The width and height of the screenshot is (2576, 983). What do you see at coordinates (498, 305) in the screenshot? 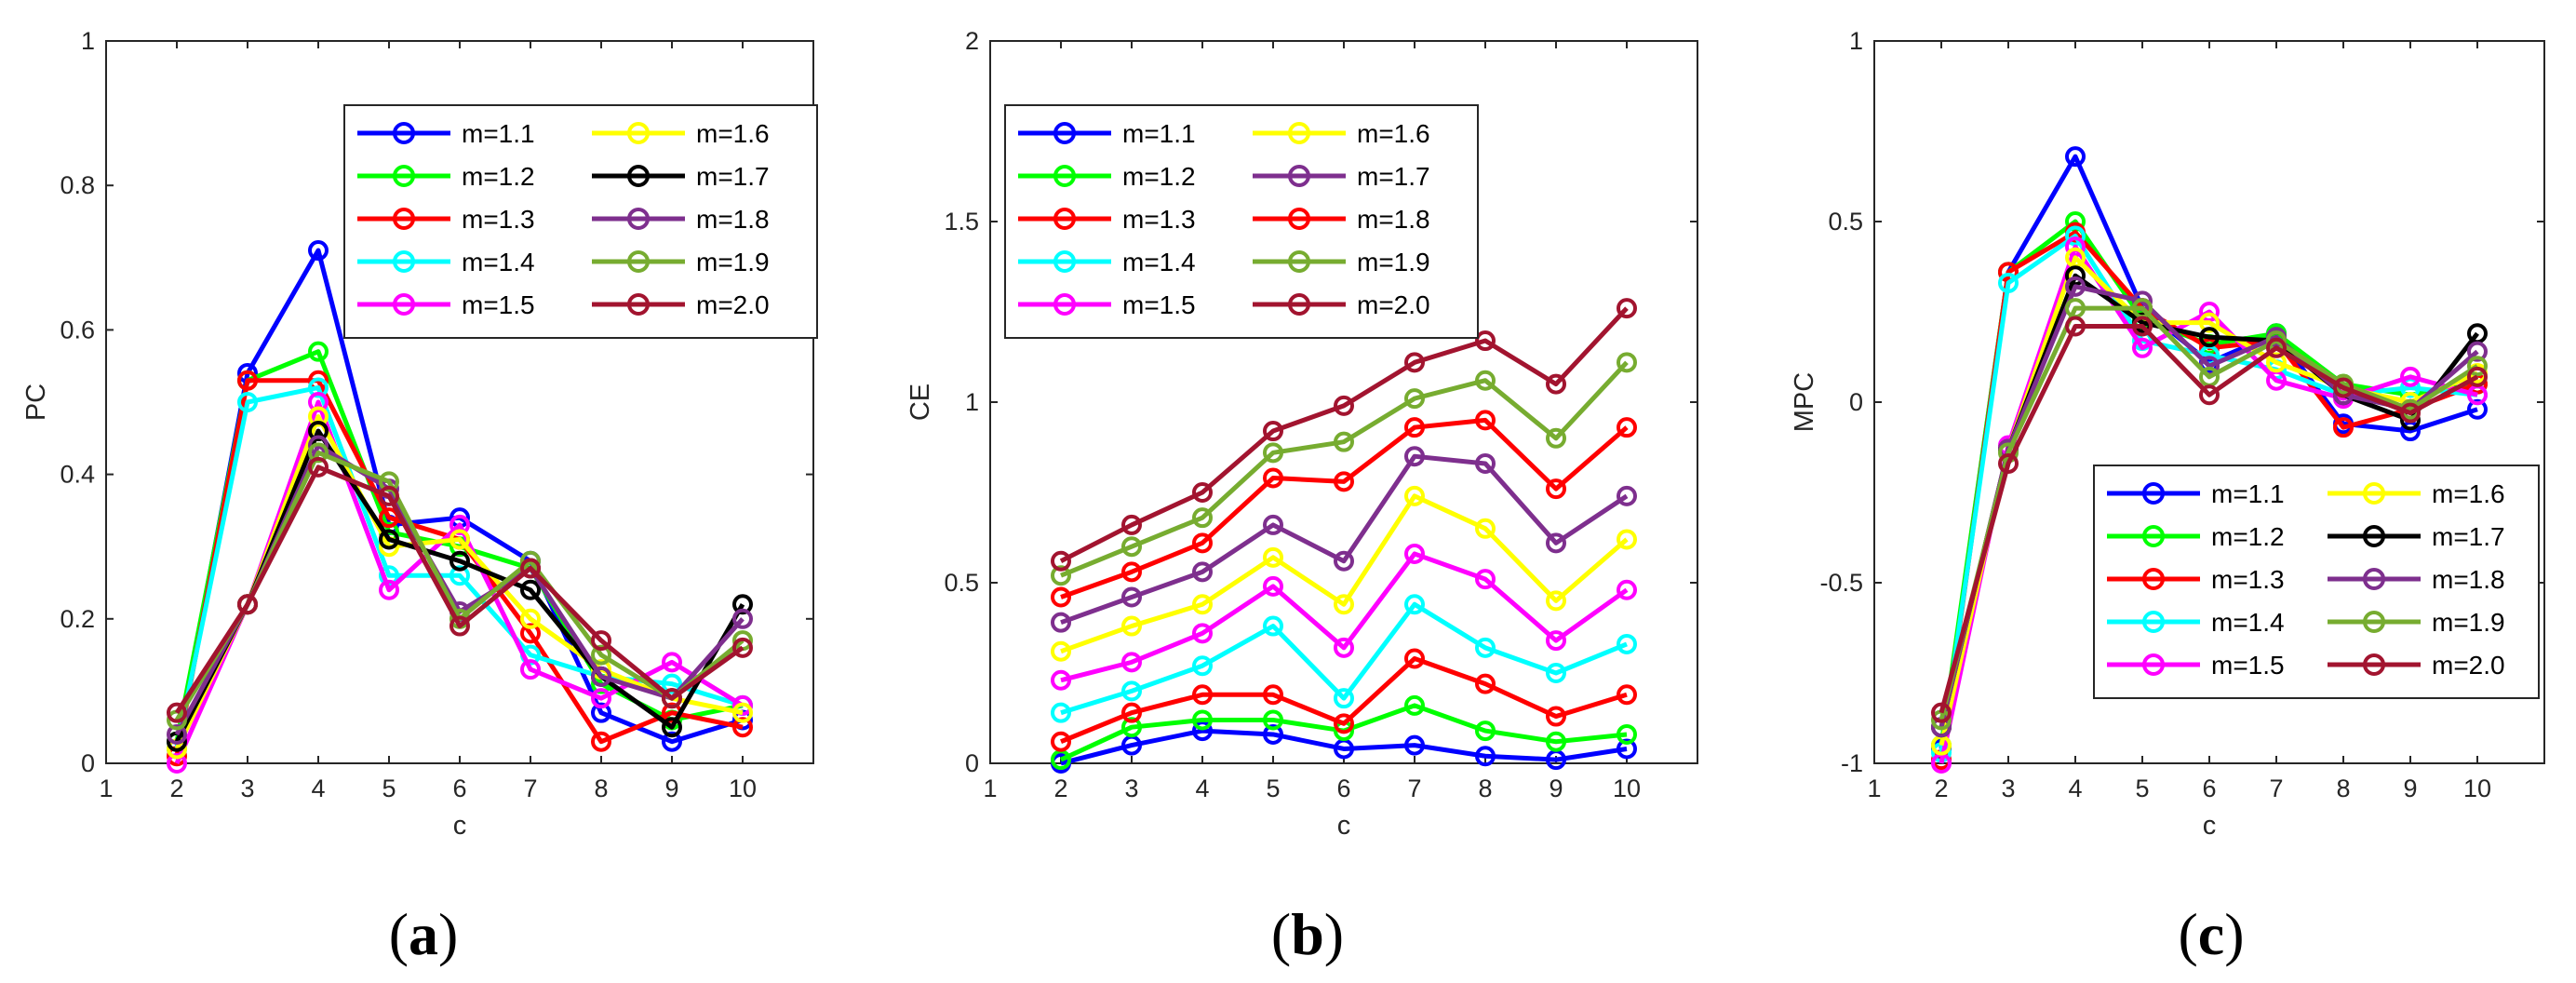
I see `legend-label: m=1.5` at bounding box center [498, 305].